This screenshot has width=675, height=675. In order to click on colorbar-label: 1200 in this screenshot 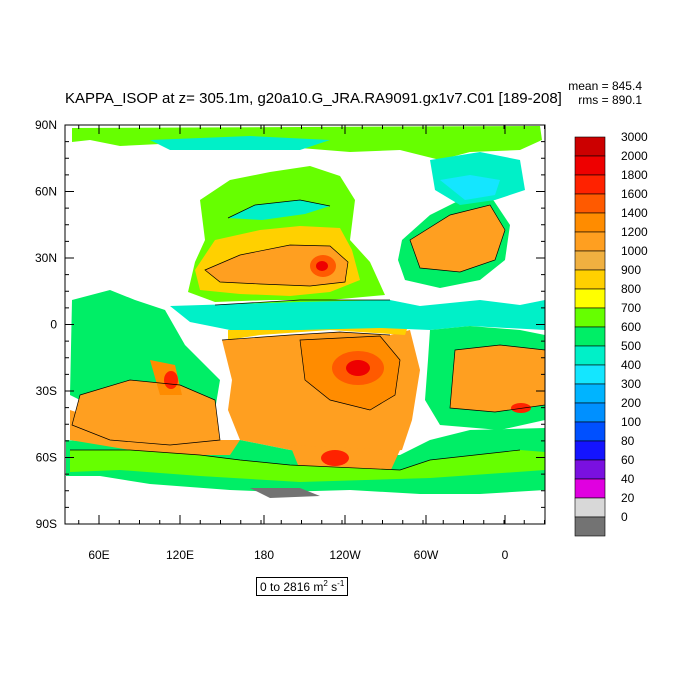, I will do `click(634, 232)`.